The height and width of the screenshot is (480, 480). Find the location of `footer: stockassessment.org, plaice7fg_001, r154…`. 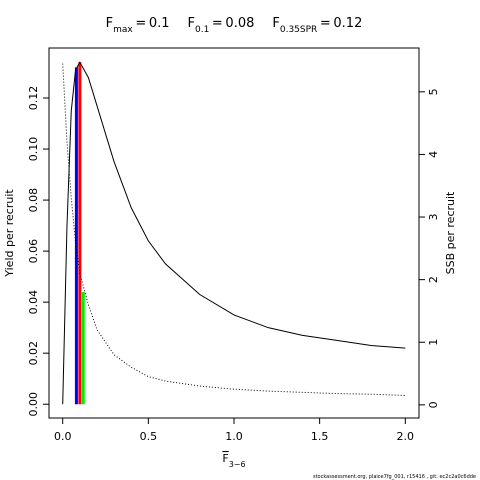

footer: stockassessment.org, plaice7fg_001, r154… is located at coordinates (394, 477).